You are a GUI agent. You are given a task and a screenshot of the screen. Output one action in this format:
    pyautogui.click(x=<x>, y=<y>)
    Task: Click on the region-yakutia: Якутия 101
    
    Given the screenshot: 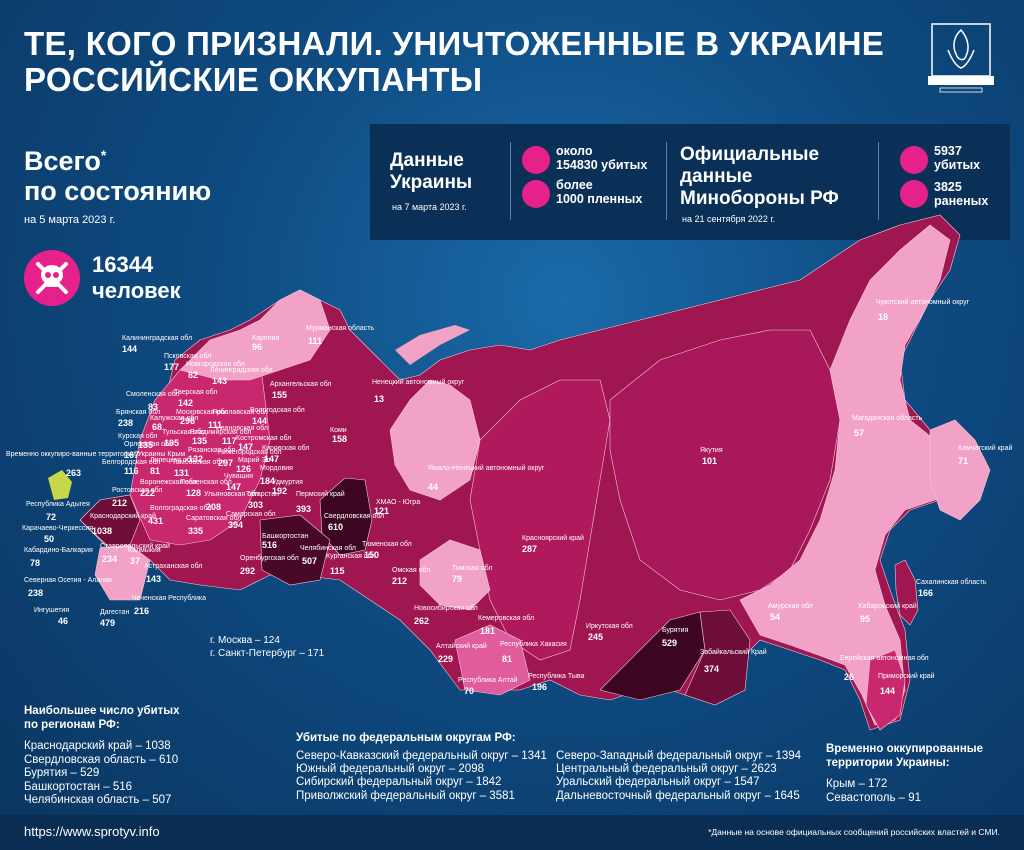 What is the action you would take?
    pyautogui.click(x=711, y=456)
    